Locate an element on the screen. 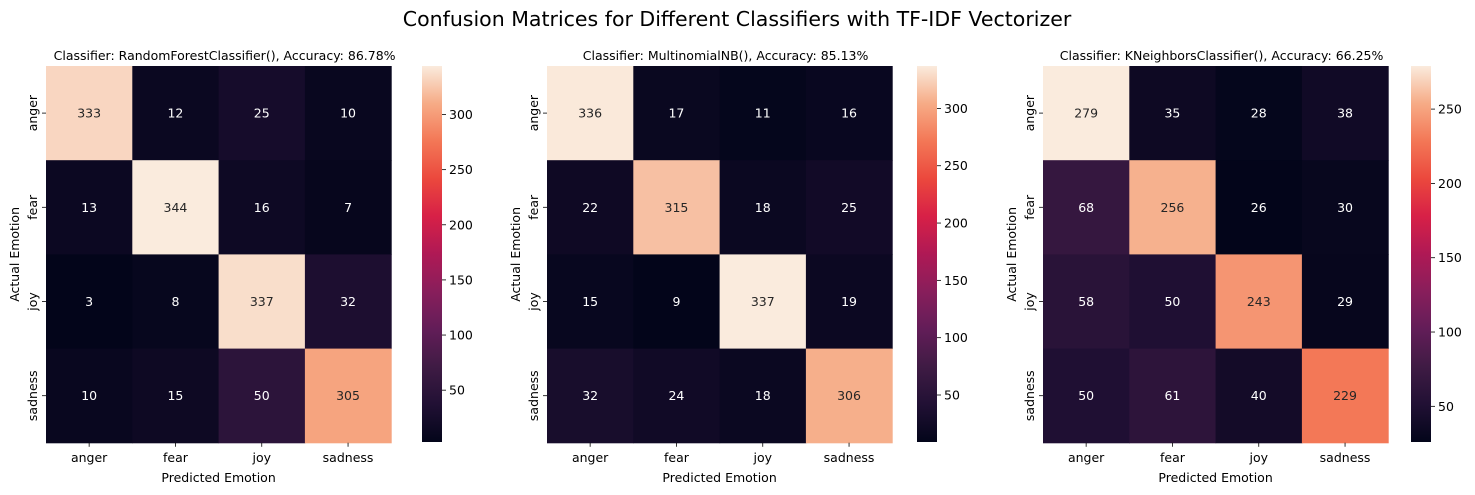 This screenshot has height=495, width=1475. cell-value-label: 344 is located at coordinates (176, 207).